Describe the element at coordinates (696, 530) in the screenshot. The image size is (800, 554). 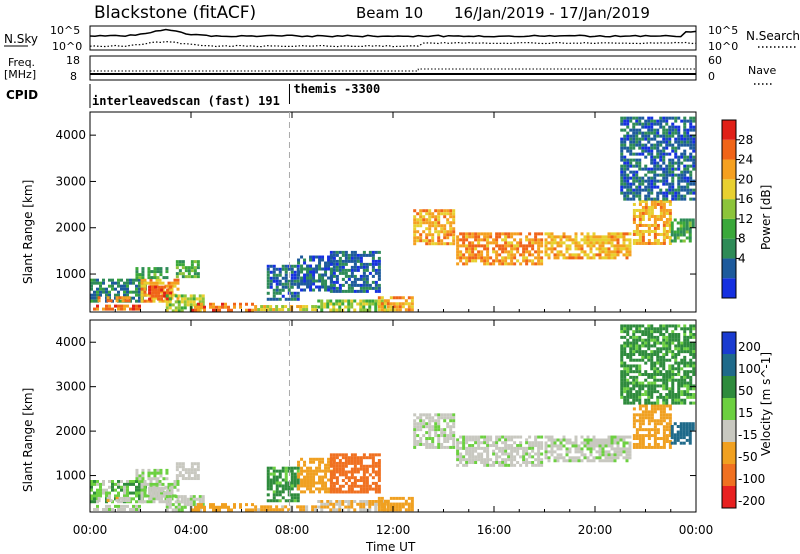
I see `x-tick-label: 00:00` at that location.